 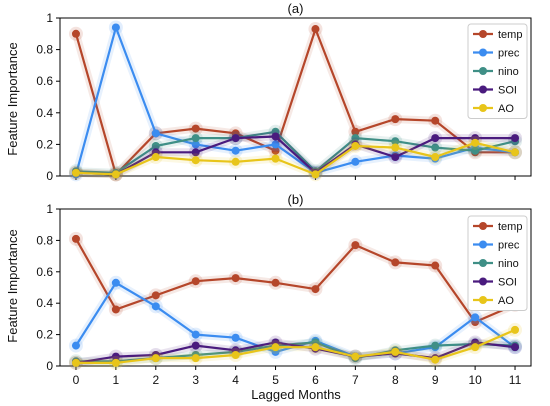 I want to click on x-tick-label: 0, so click(x=76, y=380).